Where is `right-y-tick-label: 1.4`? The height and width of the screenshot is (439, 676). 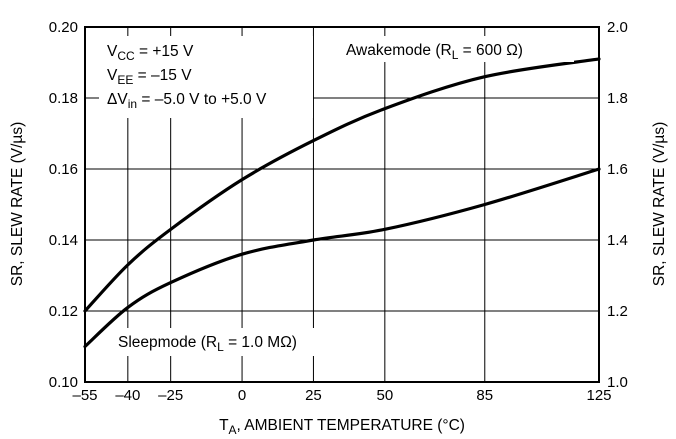 right-y-tick-label: 1.4 is located at coordinates (617, 240).